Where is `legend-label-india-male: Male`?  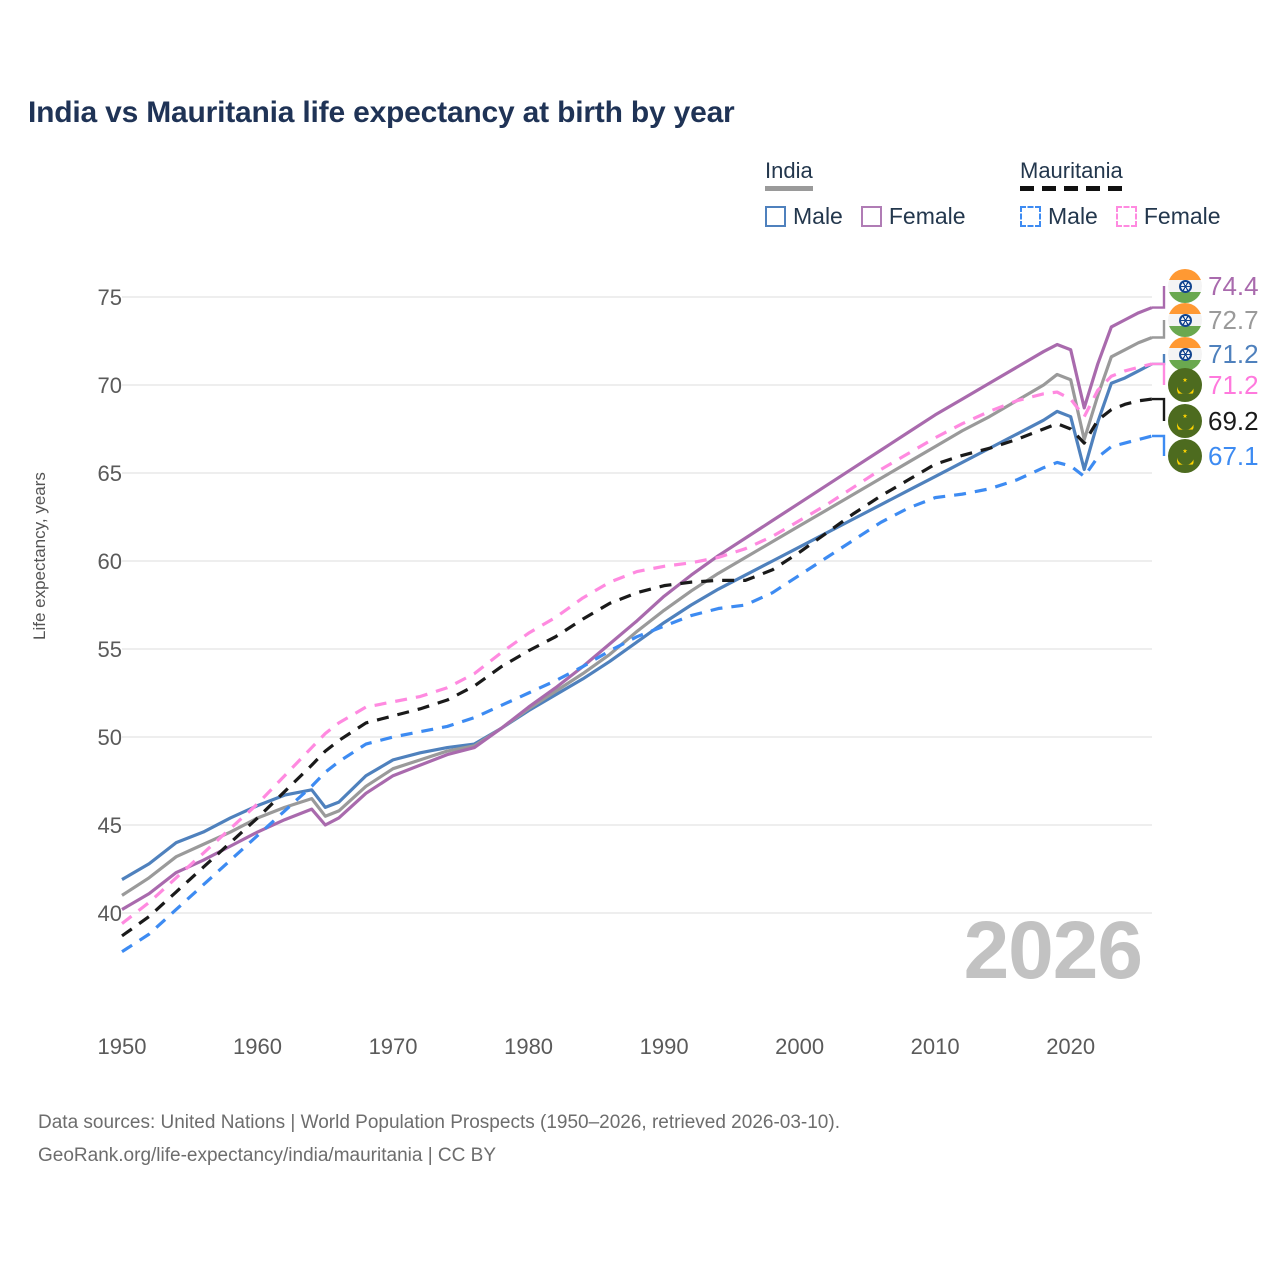
legend-label-india-male: Male is located at coordinates (818, 216).